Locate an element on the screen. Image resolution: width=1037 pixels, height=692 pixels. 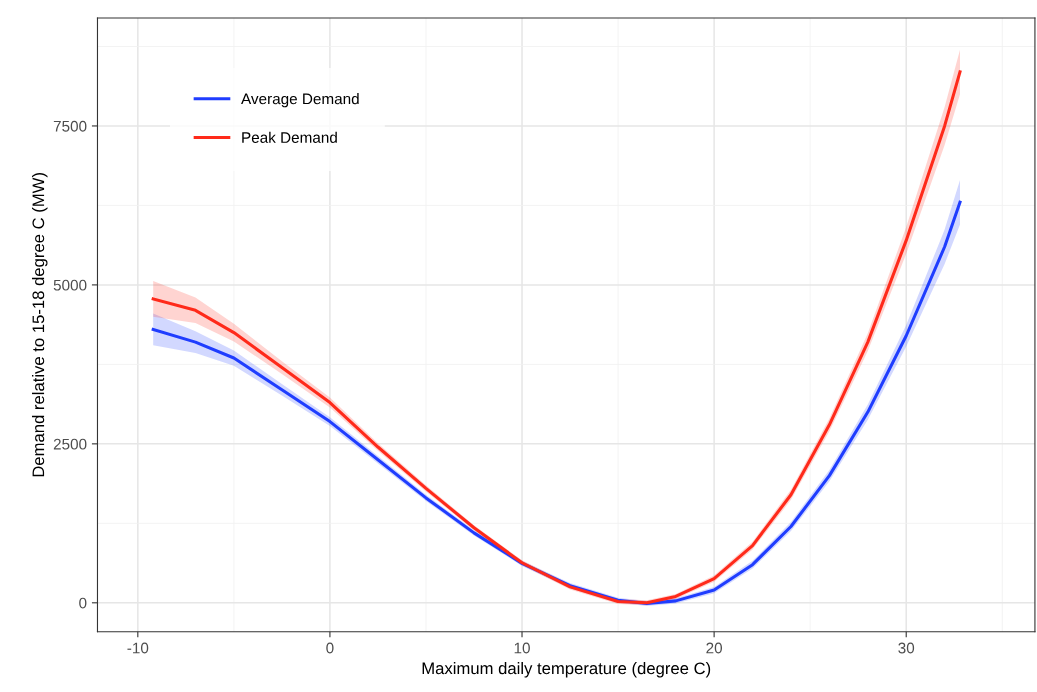
y-tick-label: 5000 is located at coordinates (70, 285).